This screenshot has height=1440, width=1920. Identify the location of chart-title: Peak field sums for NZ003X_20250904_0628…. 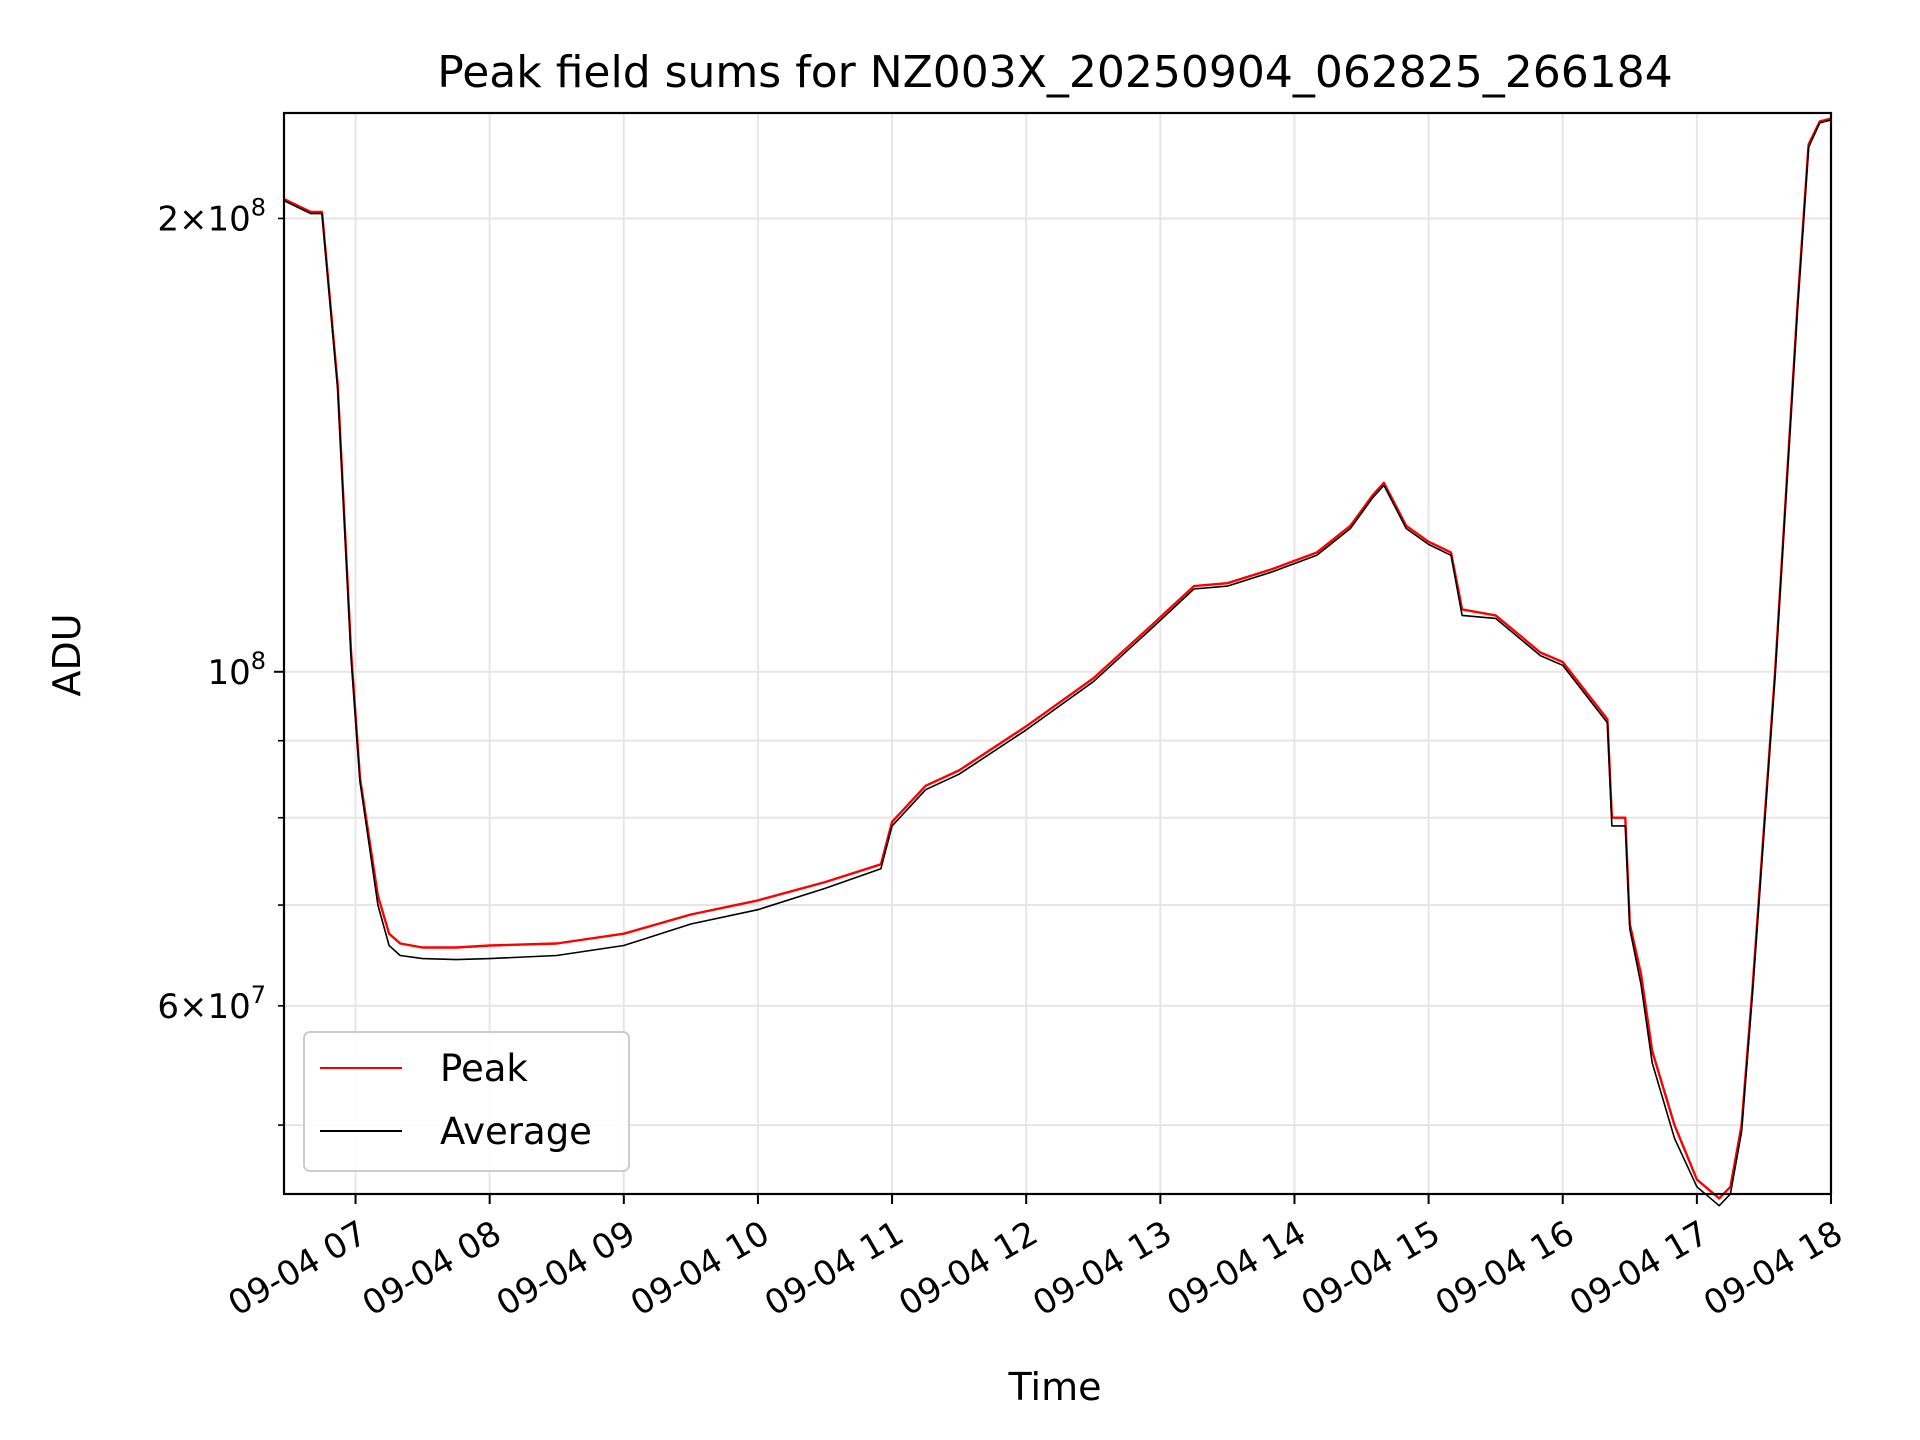
(1055, 72).